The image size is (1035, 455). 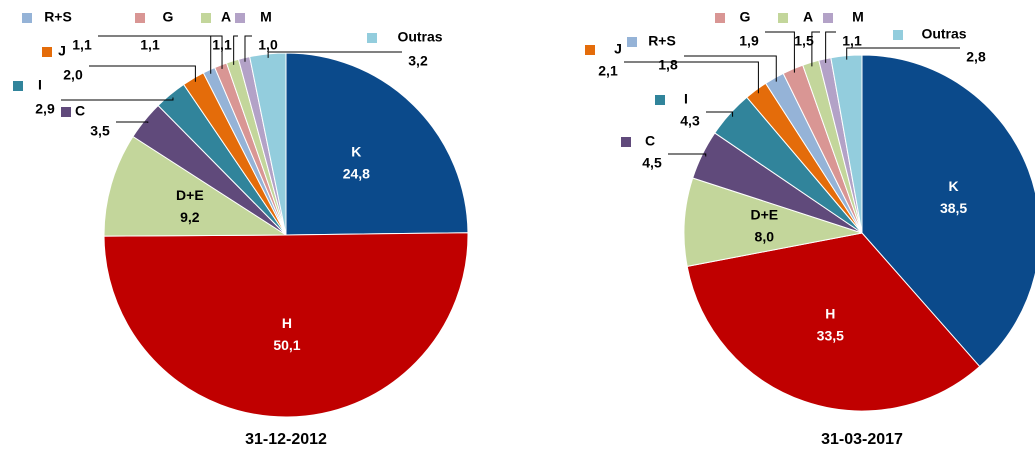 I want to click on slice-value: 1,8, so click(x=668, y=65).